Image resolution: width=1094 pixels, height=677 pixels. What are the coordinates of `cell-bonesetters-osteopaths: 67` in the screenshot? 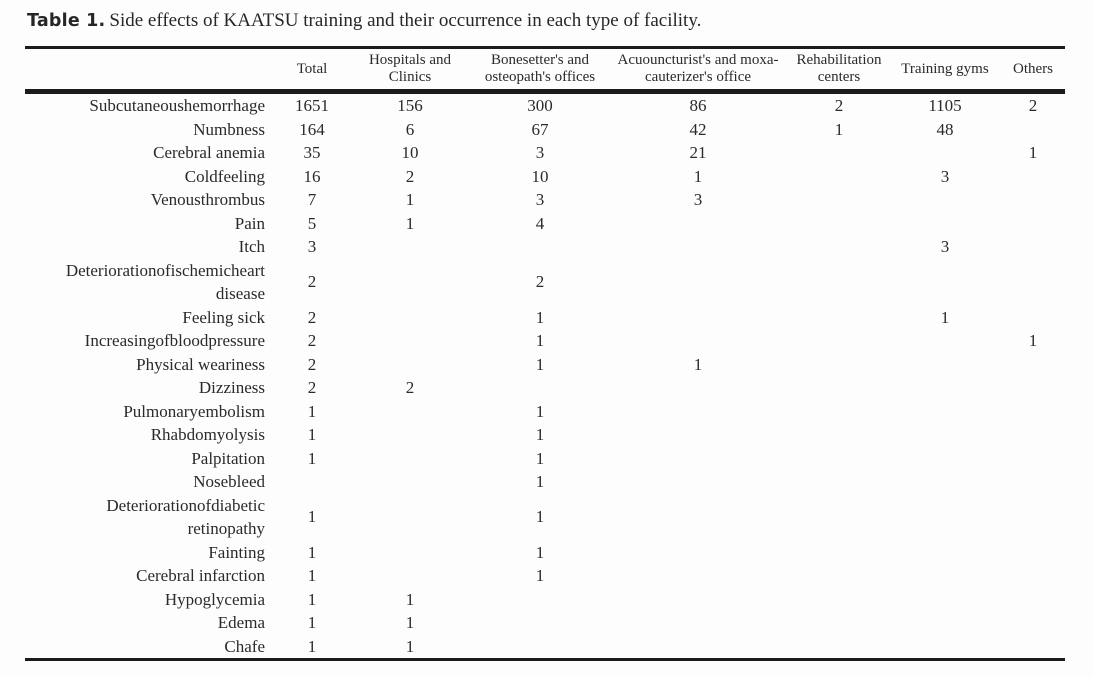 It's located at (540, 129).